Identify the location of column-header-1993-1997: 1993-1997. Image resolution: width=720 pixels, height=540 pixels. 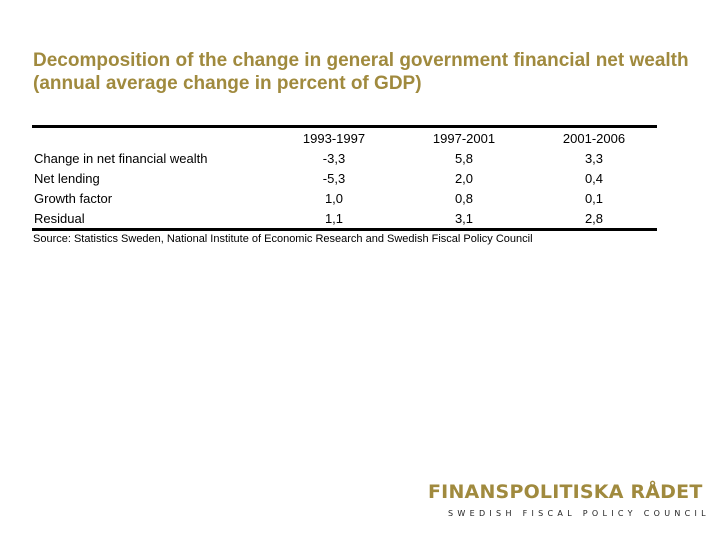
(334, 138).